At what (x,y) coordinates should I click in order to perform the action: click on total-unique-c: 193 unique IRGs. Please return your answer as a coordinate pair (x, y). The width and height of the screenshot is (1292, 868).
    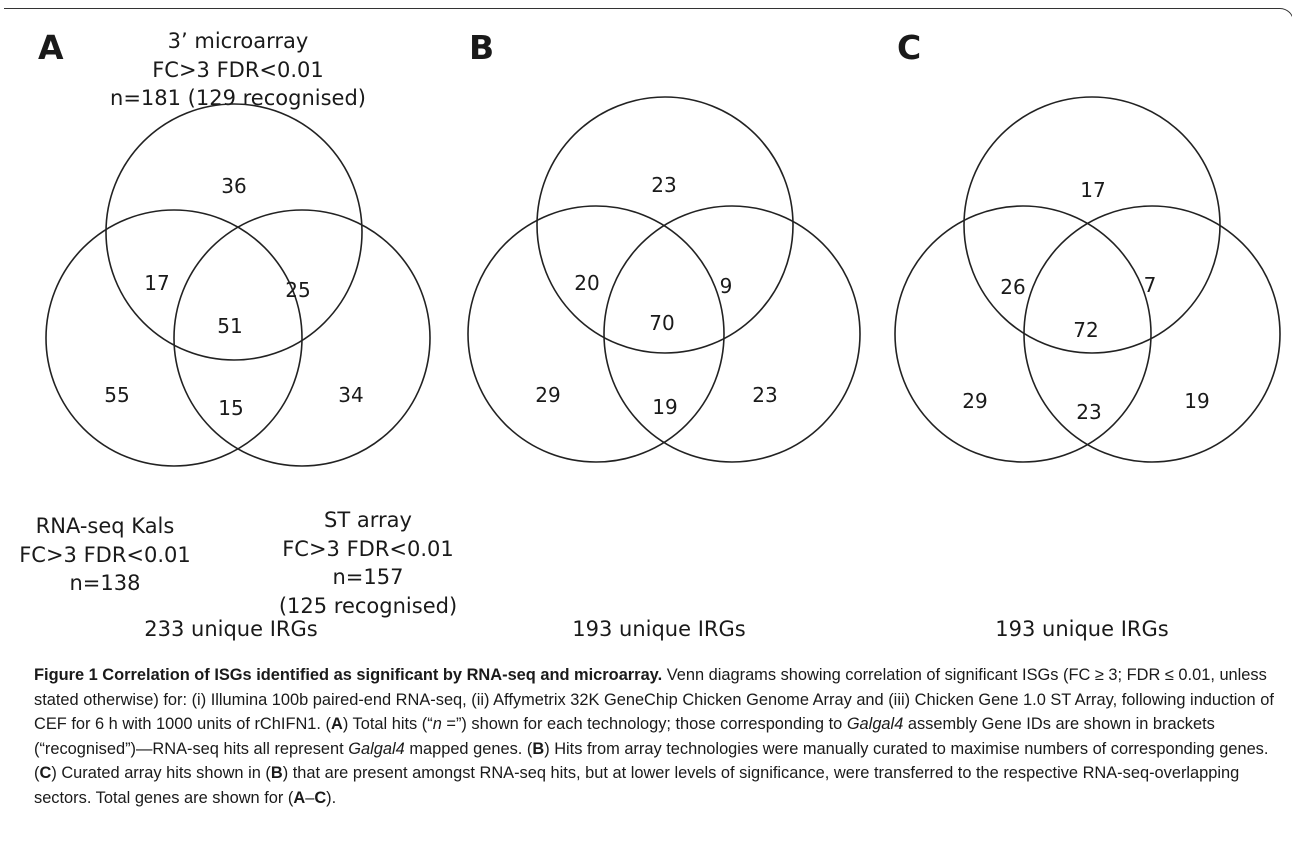
    Looking at the image, I should click on (1082, 629).